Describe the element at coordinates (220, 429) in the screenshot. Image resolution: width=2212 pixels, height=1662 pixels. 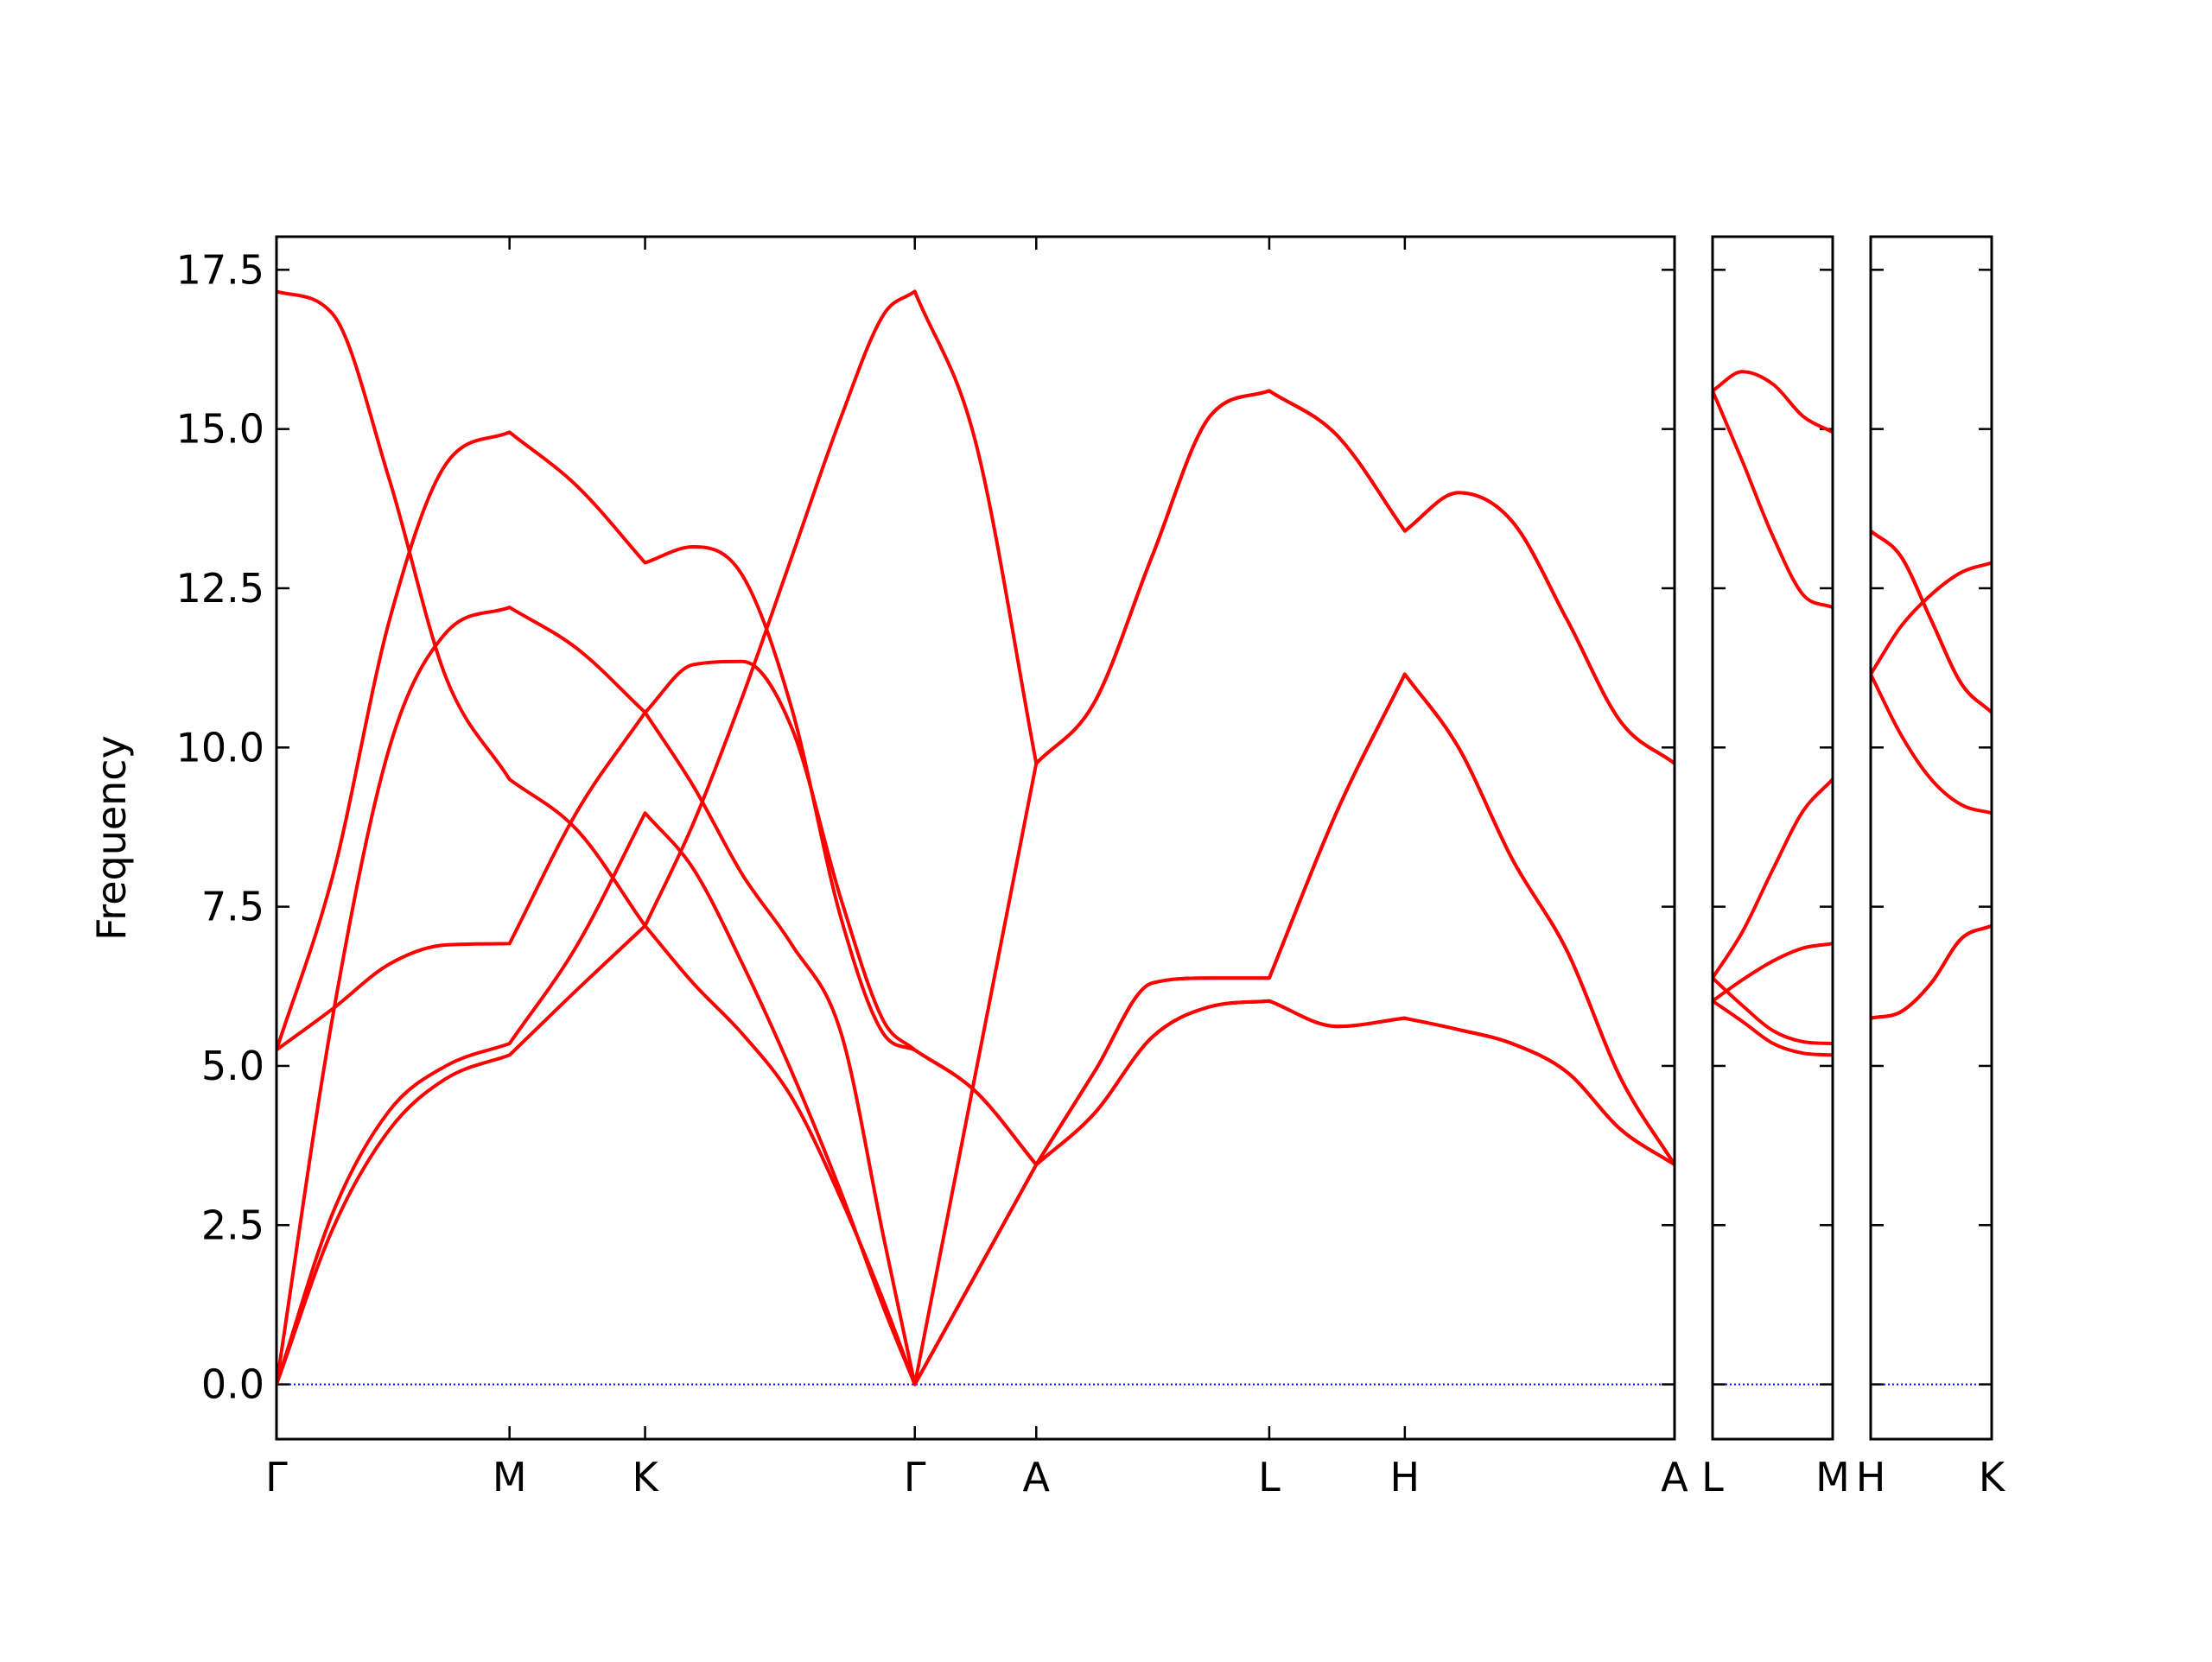
I see `y-tick-label: 15.0` at that location.